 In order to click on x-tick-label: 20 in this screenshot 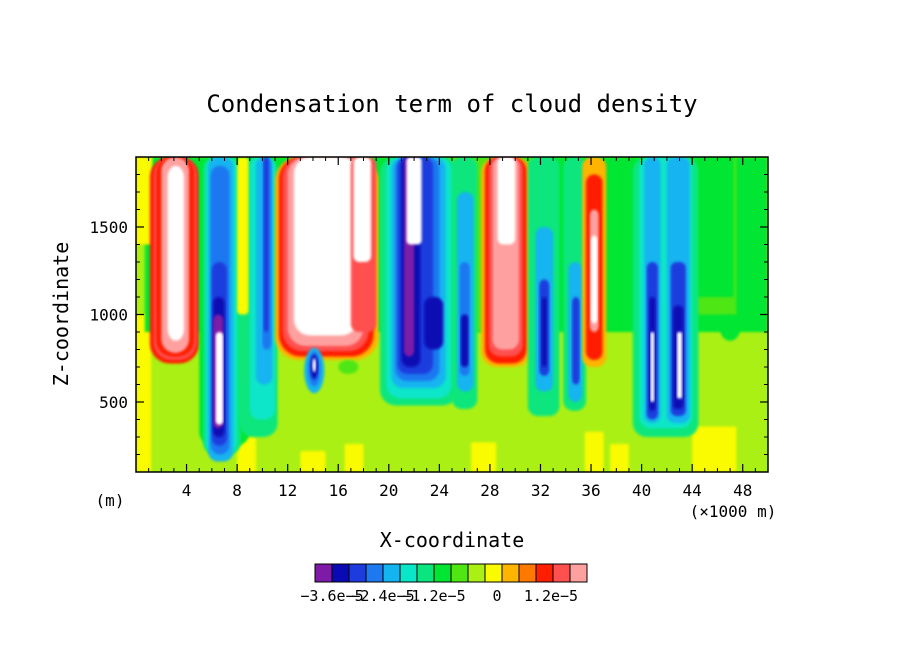, I will do `click(388, 490)`.